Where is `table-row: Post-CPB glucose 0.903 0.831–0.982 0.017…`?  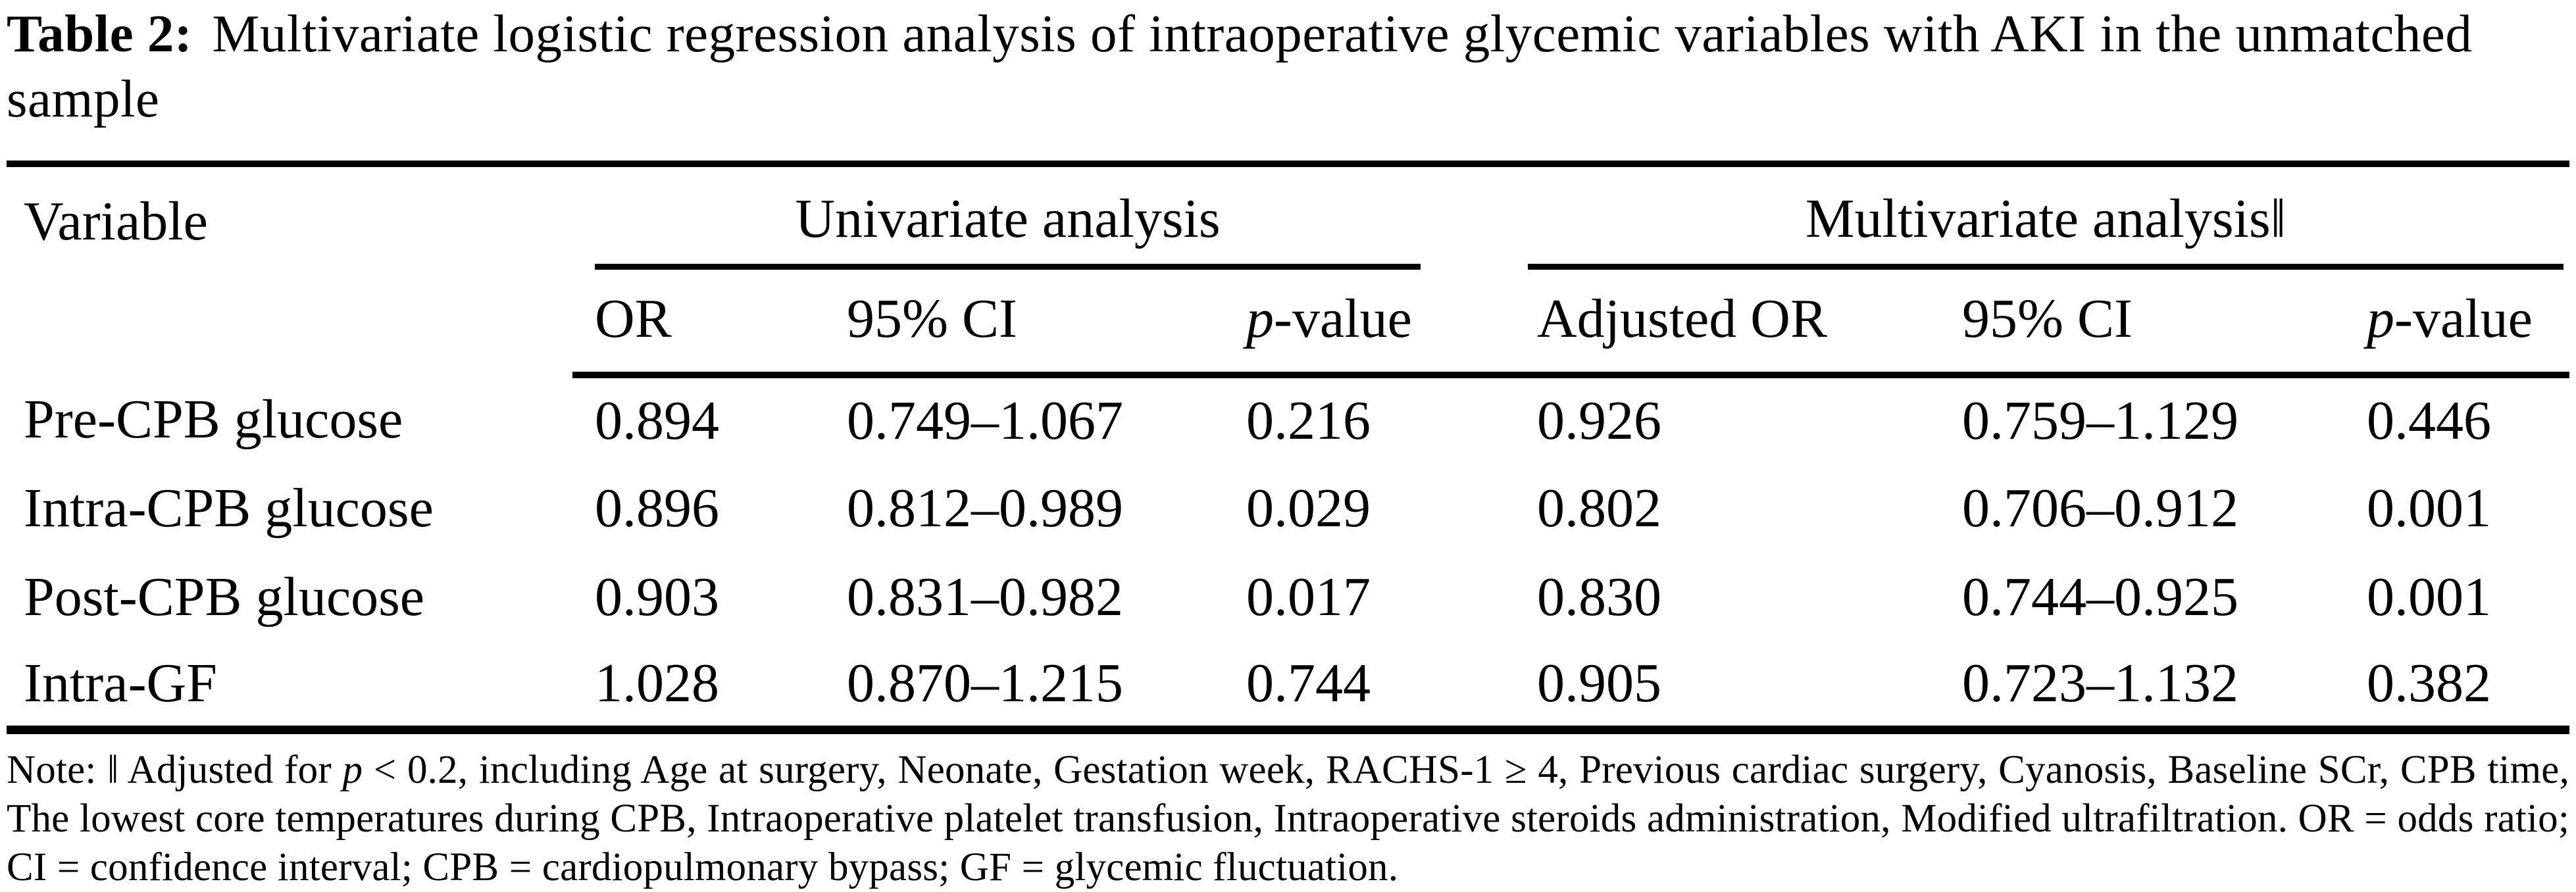 table-row: Post-CPB glucose 0.903 0.831–0.982 0.017… is located at coordinates (1288, 597).